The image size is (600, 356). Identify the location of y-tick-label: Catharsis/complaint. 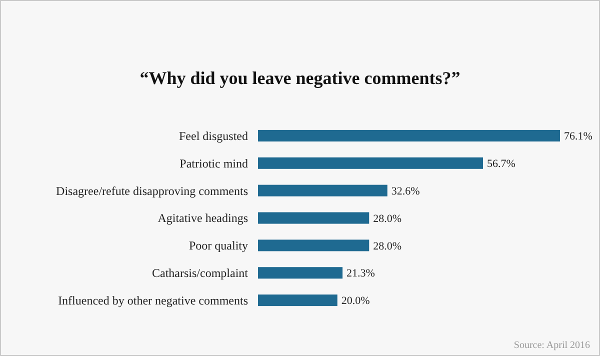
(200, 273).